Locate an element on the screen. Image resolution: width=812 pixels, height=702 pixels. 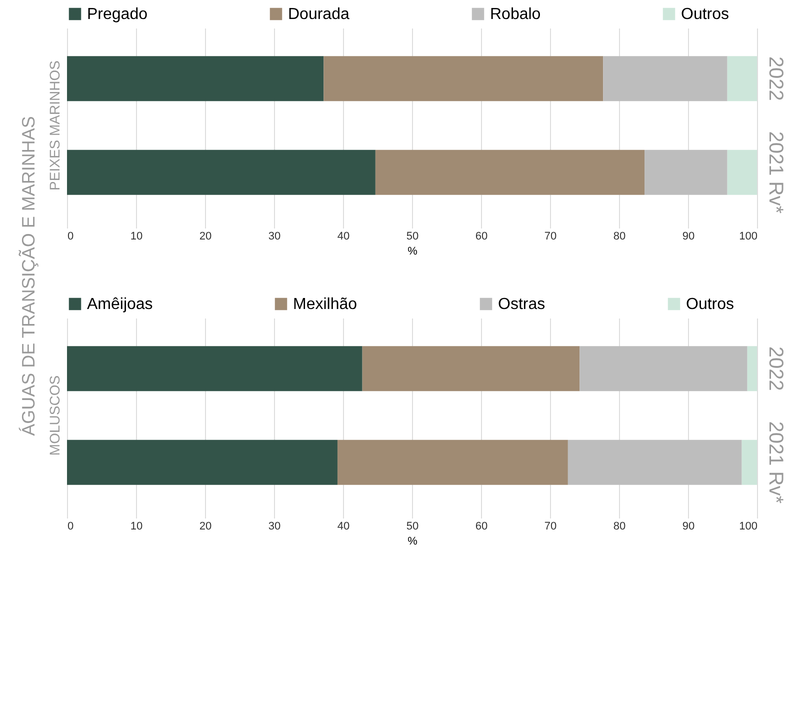
text: ÁGUAS DE TRANSIÇÃO E MARINHAS is located at coordinates (28, 276).